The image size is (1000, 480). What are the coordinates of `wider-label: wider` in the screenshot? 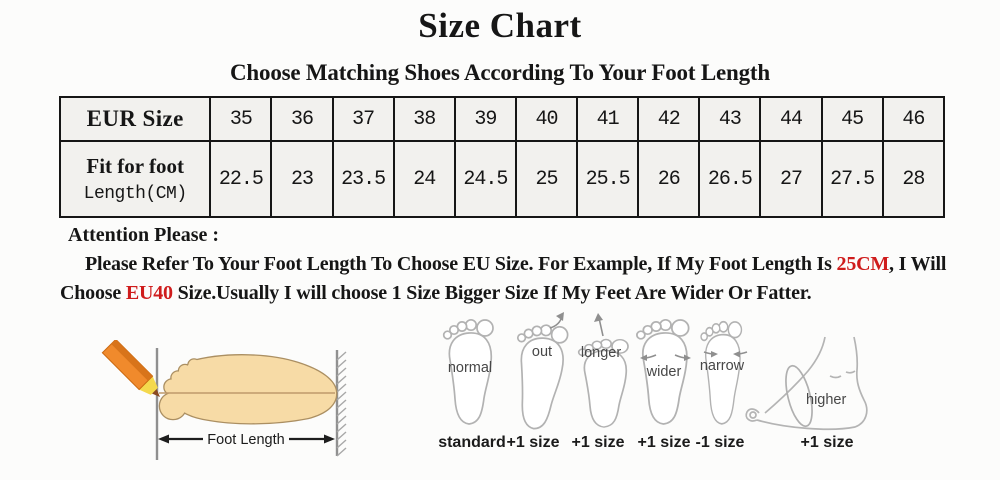 It's located at (664, 372).